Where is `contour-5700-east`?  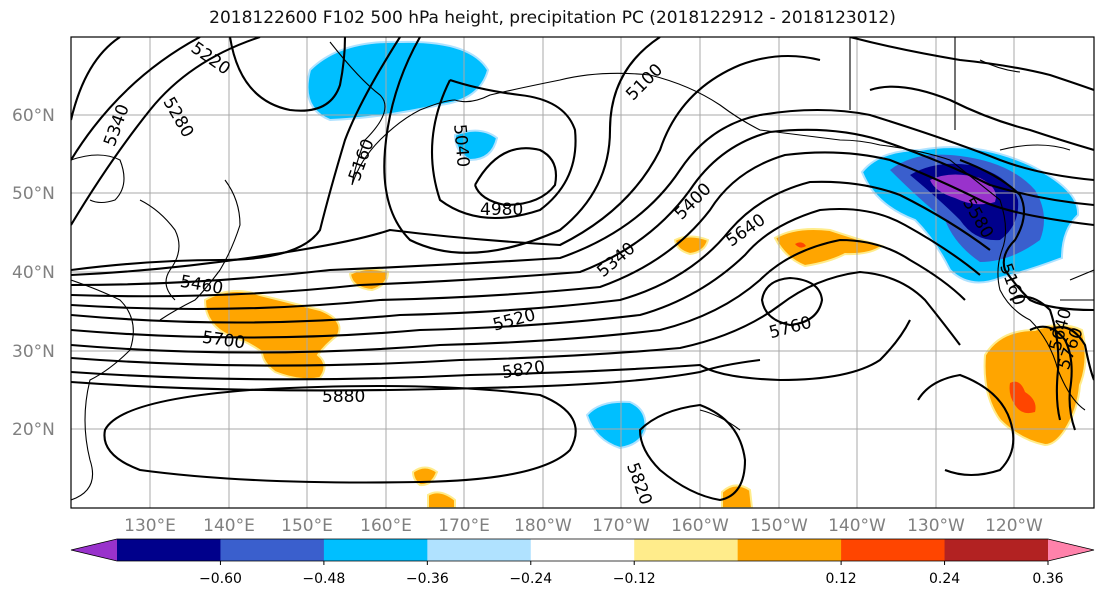
contour-5700-east is located at coordinates (1052, 378).